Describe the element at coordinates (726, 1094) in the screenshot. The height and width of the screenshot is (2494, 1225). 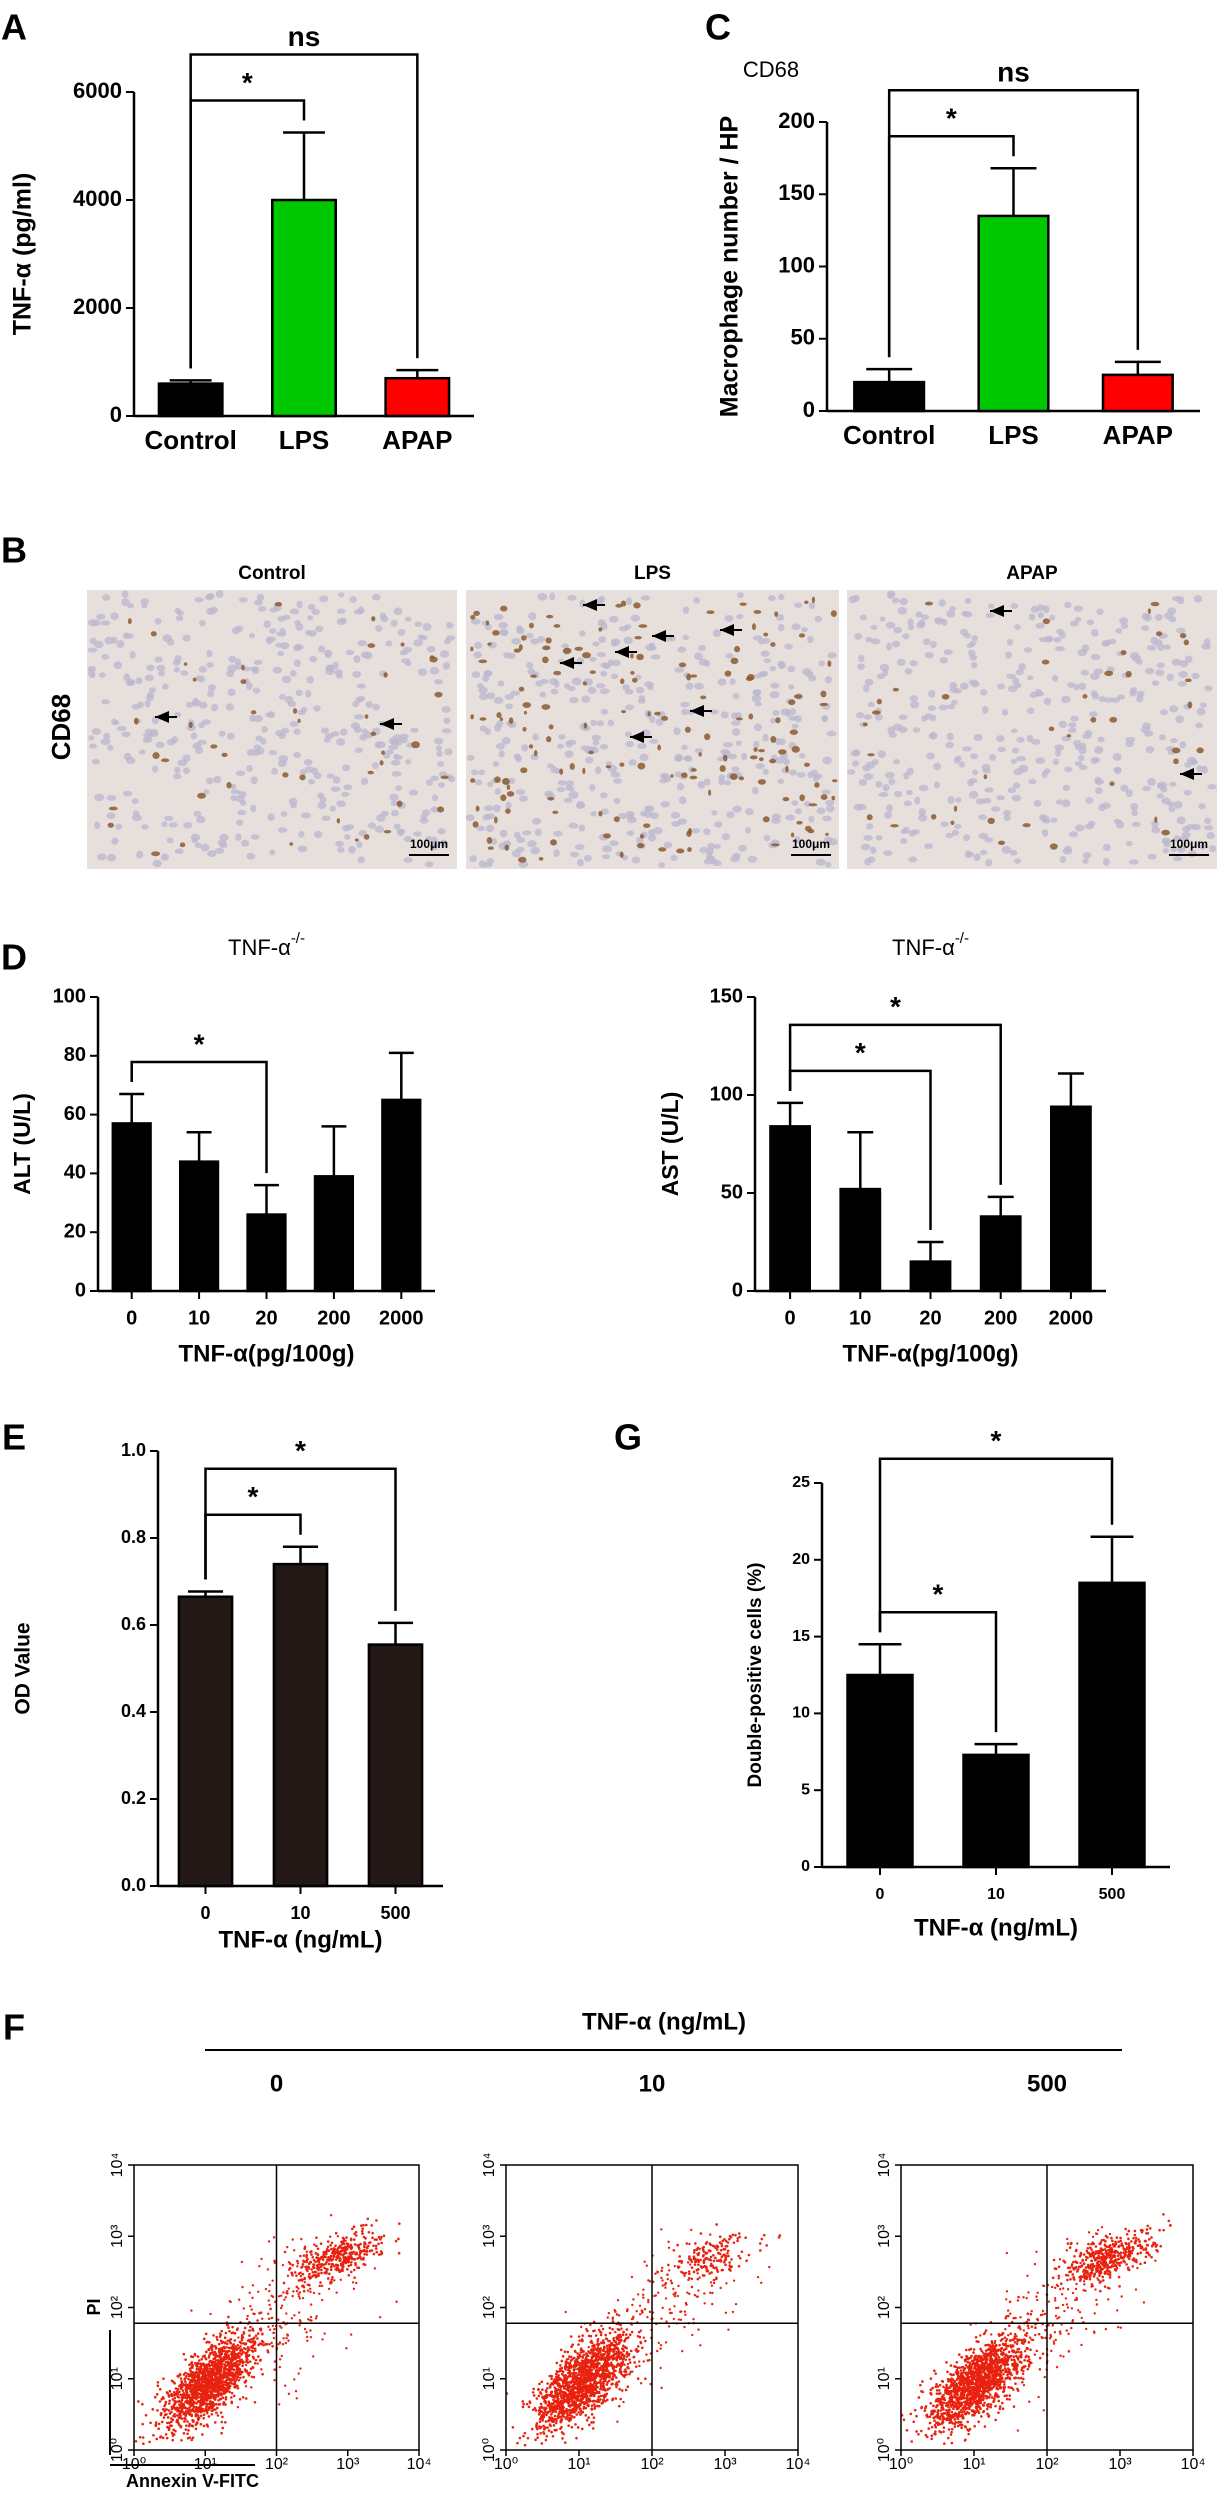
I see `y-tick-label: 100` at that location.